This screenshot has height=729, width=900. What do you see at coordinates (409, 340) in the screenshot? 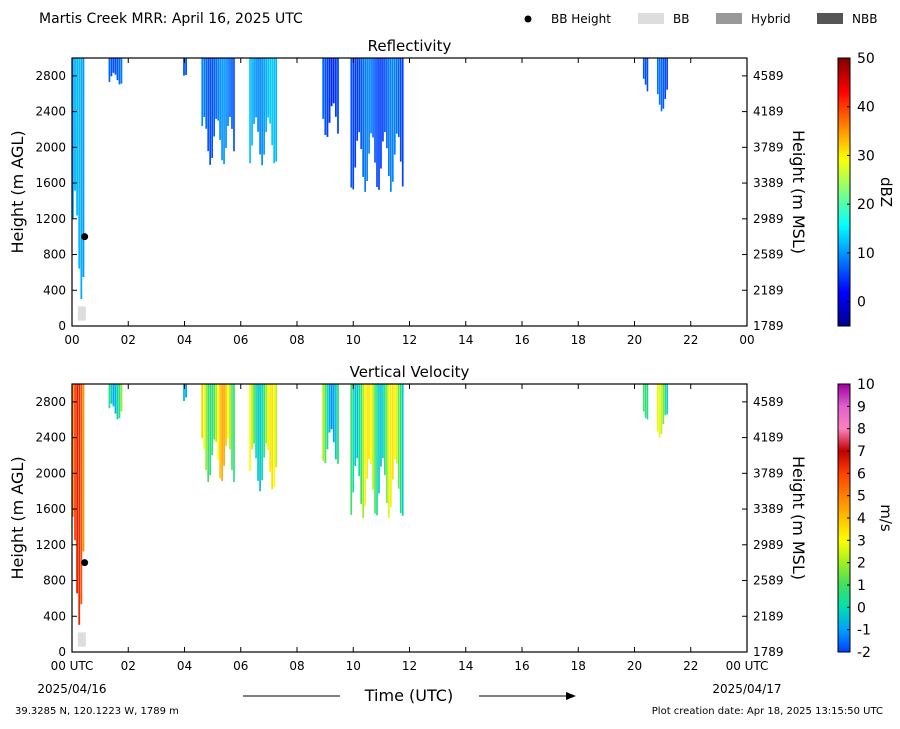
I see `x-tick-label: 12` at bounding box center [409, 340].